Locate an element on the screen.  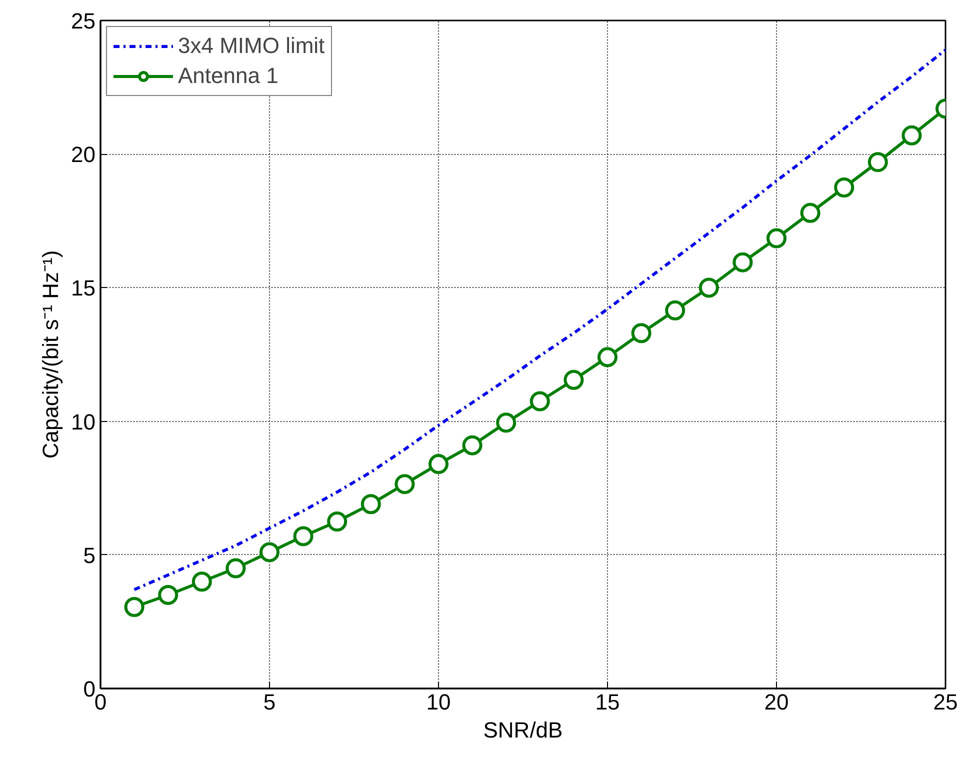
y-tick-label: 5 is located at coordinates (89, 555).